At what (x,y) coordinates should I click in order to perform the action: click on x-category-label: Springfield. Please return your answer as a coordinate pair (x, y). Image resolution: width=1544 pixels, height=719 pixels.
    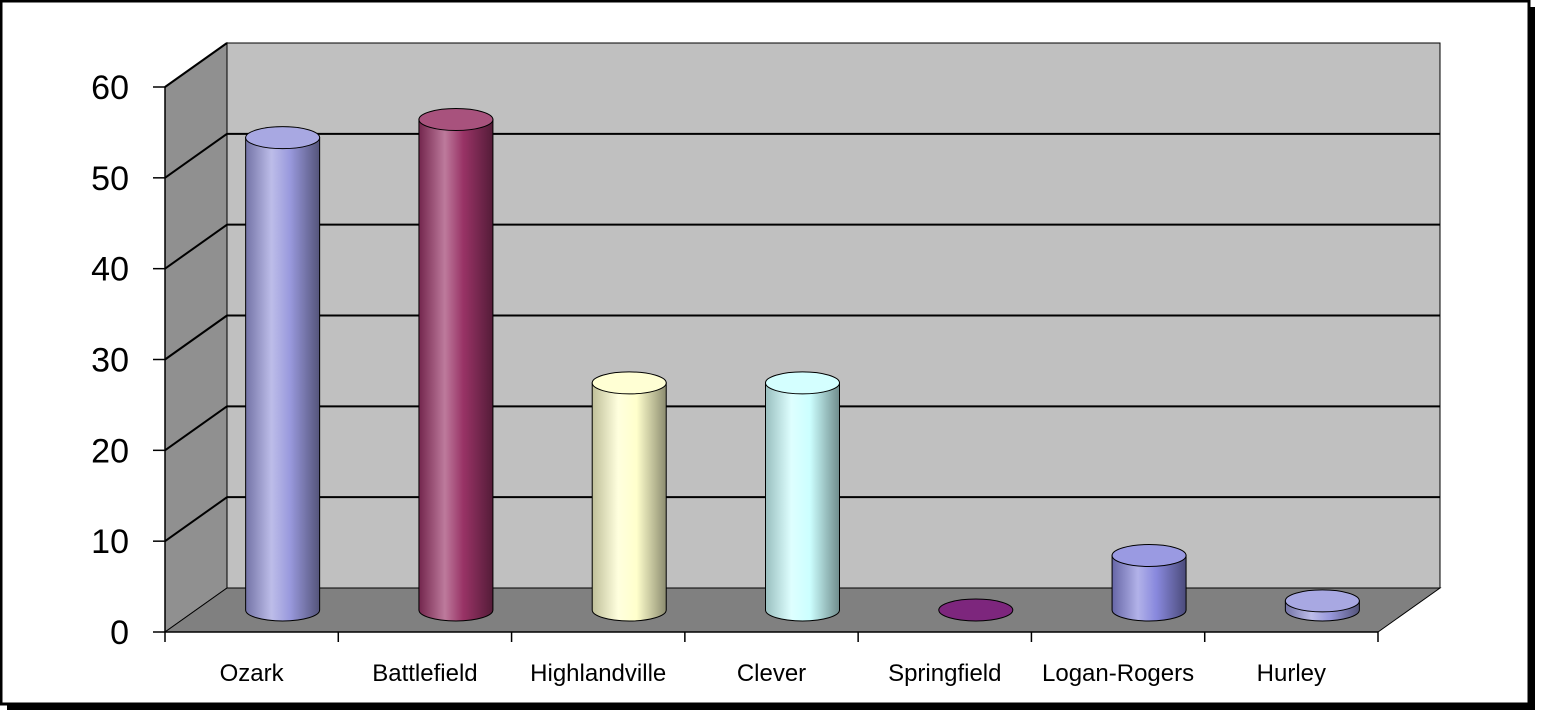
    Looking at the image, I should click on (944, 673).